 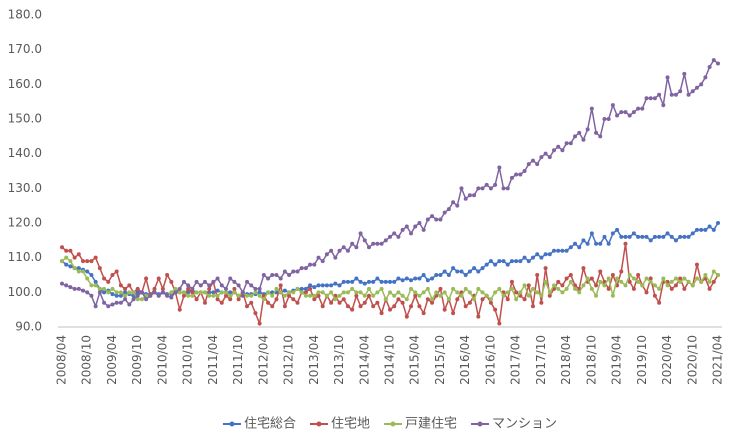 What do you see at coordinates (490, 360) in the screenshot?
I see `x-tick-label: 2016/10` at bounding box center [490, 360].